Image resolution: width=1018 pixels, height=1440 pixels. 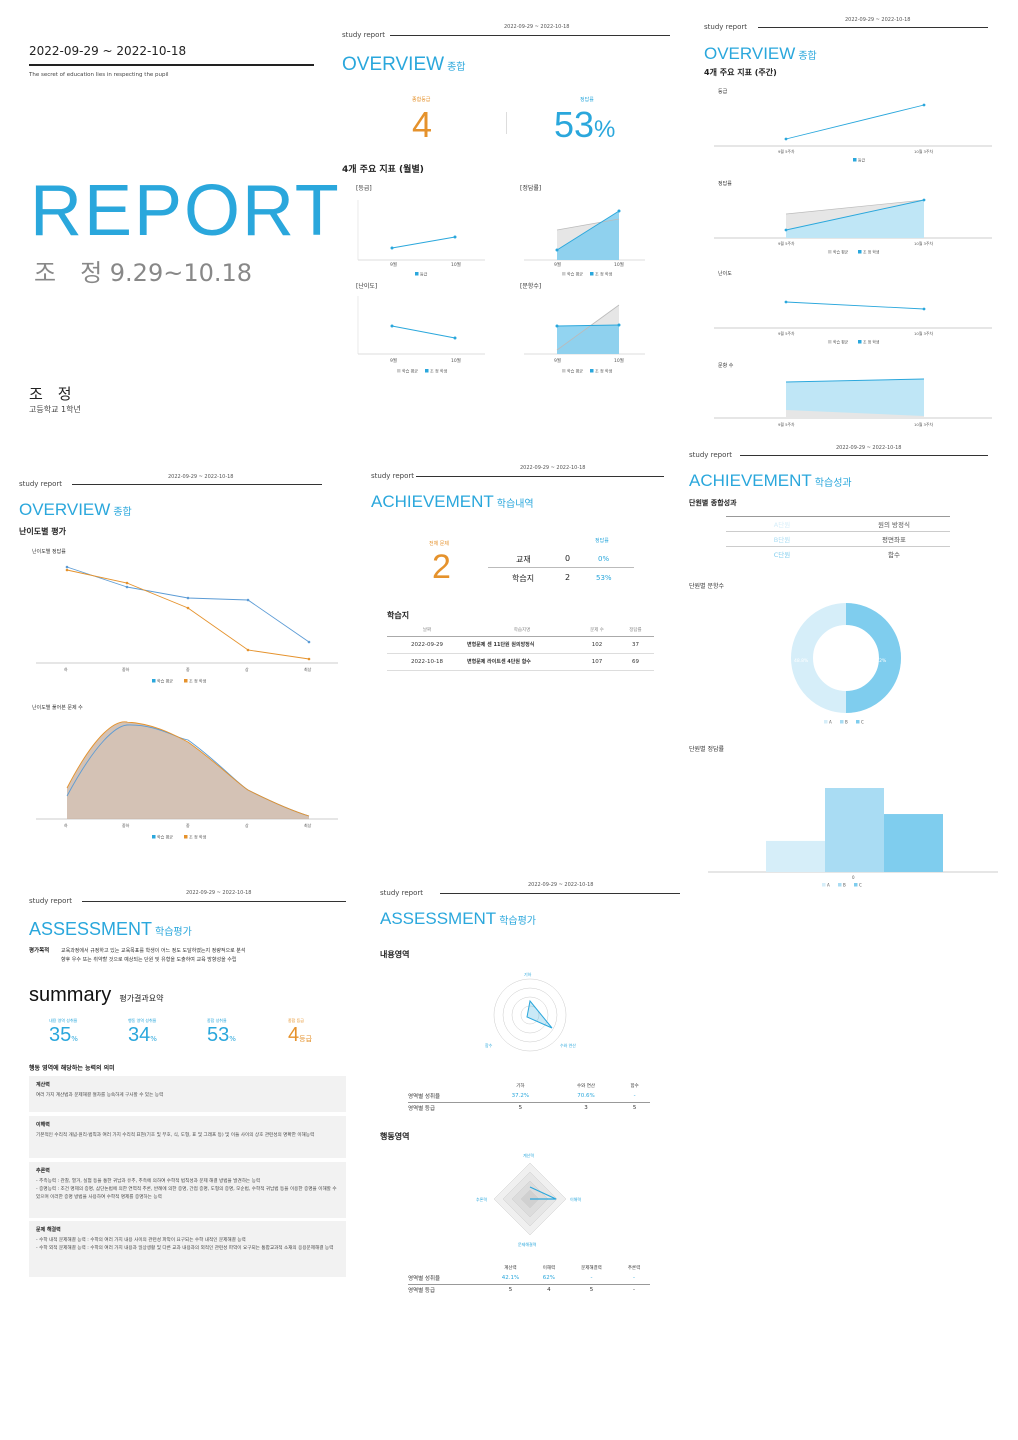 I want to click on bar-C, so click(x=913, y=843).